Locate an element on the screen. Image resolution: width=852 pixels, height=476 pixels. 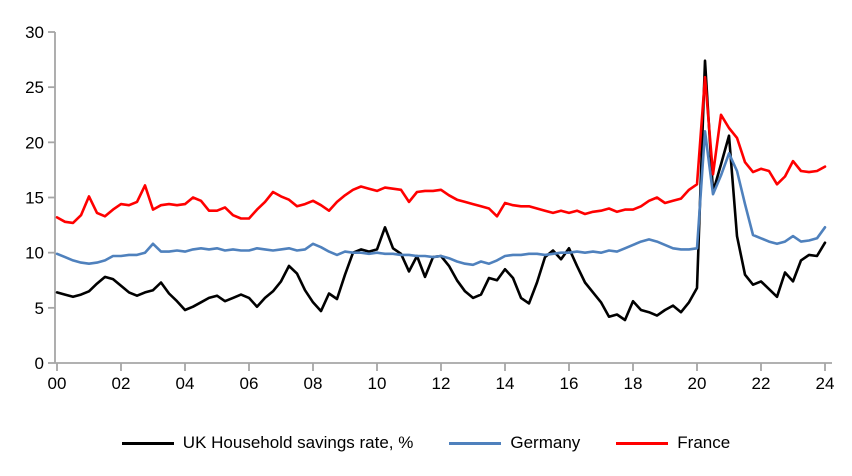
x-tick-label: 18 is located at coordinates (633, 383).